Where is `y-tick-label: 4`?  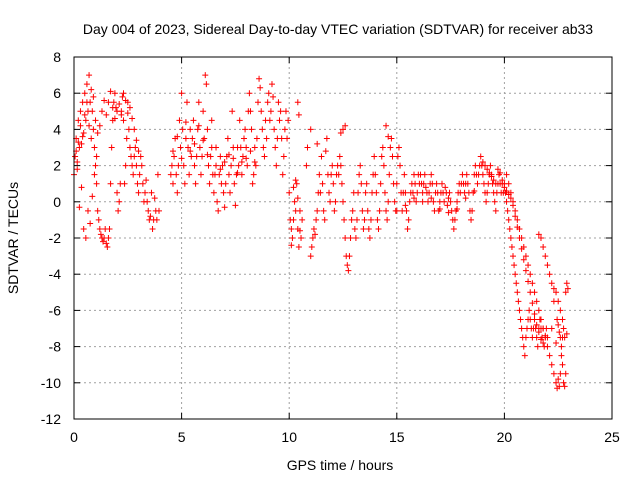 y-tick-label: 4 is located at coordinates (57, 129).